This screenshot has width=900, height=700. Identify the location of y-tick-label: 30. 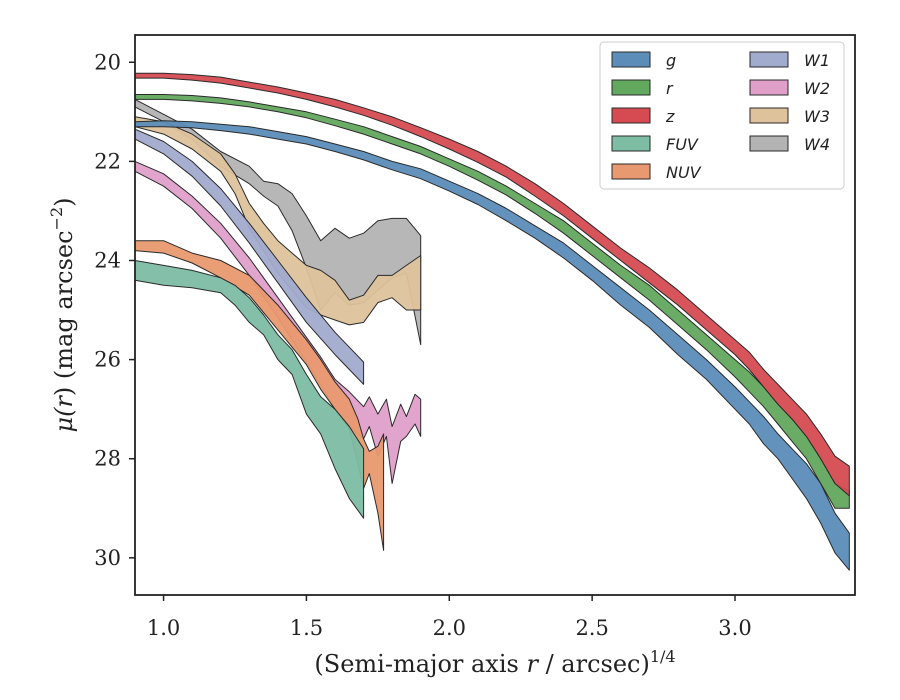
(107, 558).